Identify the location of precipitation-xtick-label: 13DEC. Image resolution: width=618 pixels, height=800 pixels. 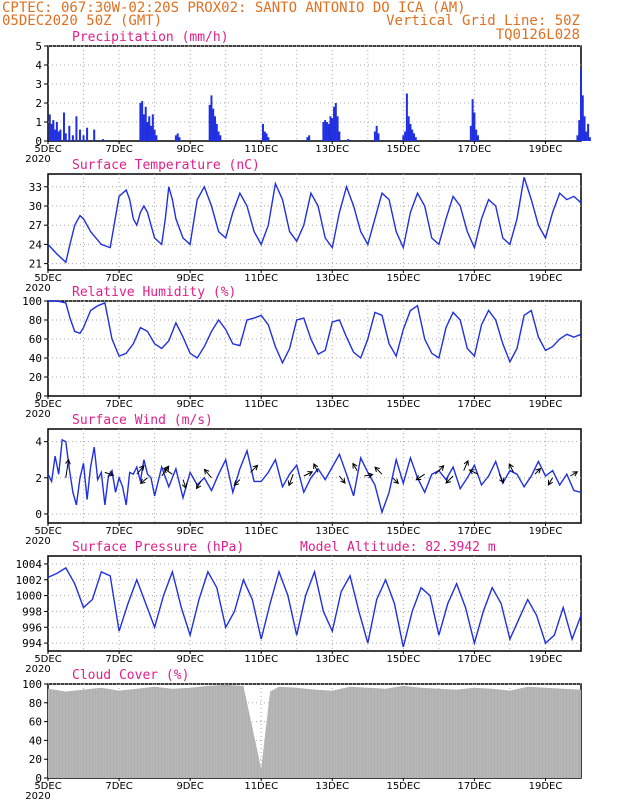
(332, 149).